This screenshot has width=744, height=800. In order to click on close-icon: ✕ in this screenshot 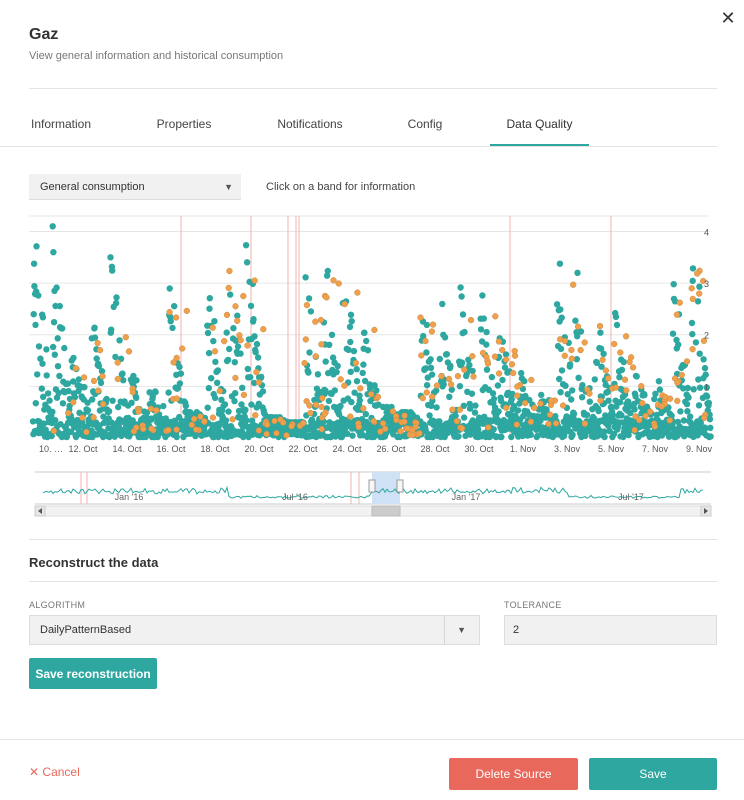, I will do `click(728, 18)`.